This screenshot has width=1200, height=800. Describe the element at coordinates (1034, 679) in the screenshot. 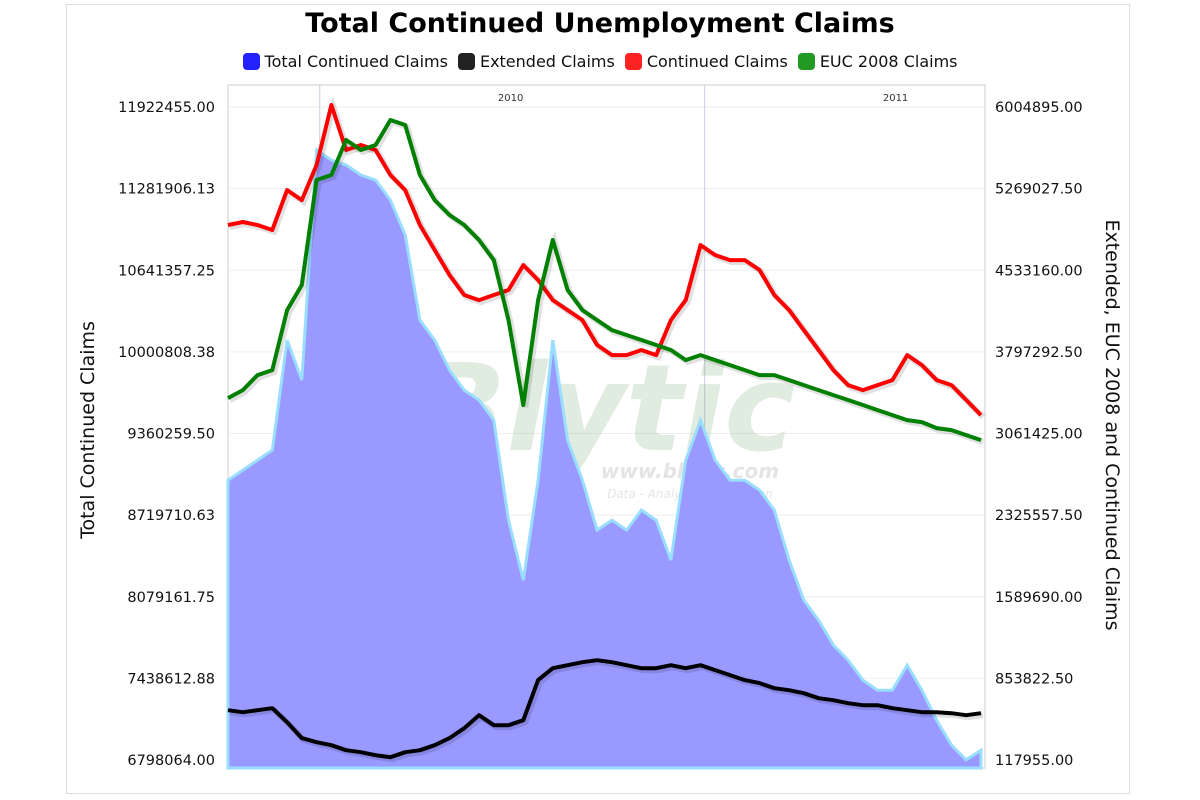

I see `y-right-tick-label: 853822.50` at that location.